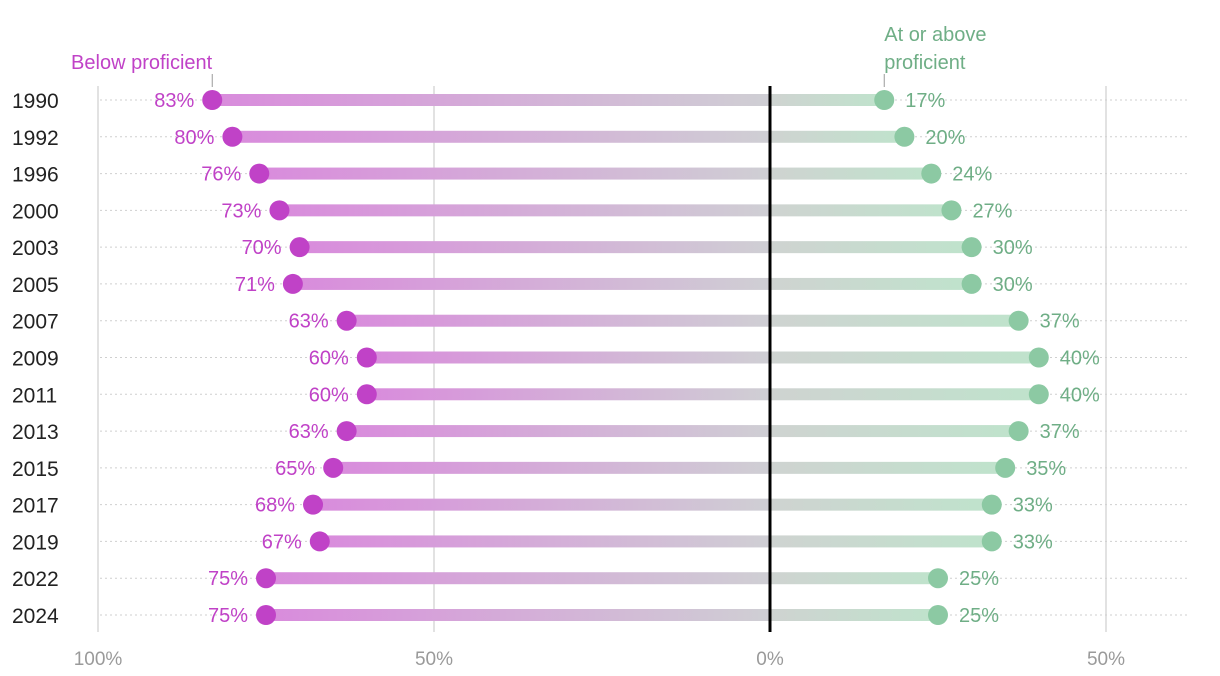  I want to click on above-value-label: 40%, so click(1080, 395).